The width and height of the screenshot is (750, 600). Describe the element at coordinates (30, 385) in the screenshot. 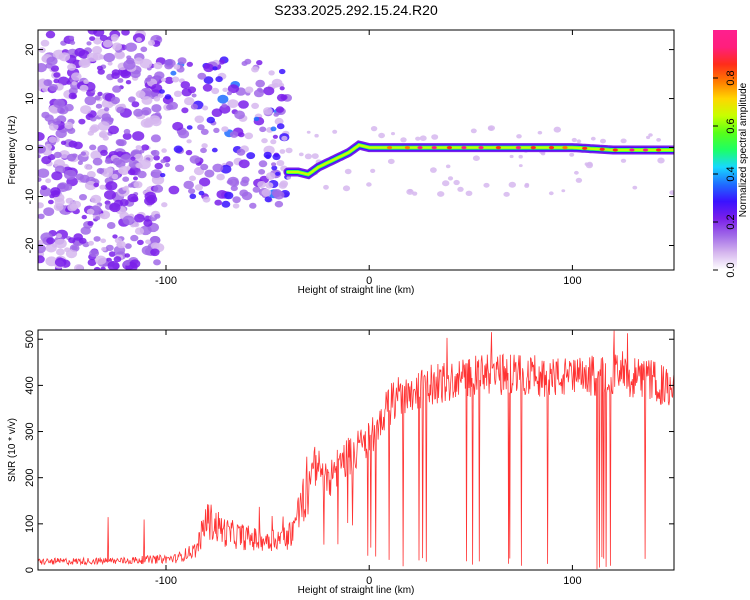

I see `y-tick-label: 400` at that location.